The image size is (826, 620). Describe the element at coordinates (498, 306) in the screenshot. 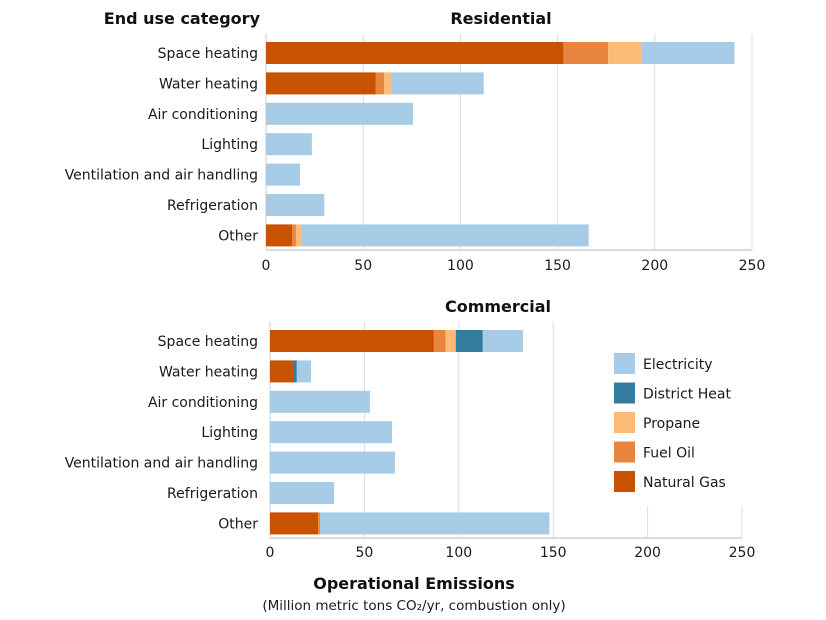

I see `panel-title: Commercial` at that location.